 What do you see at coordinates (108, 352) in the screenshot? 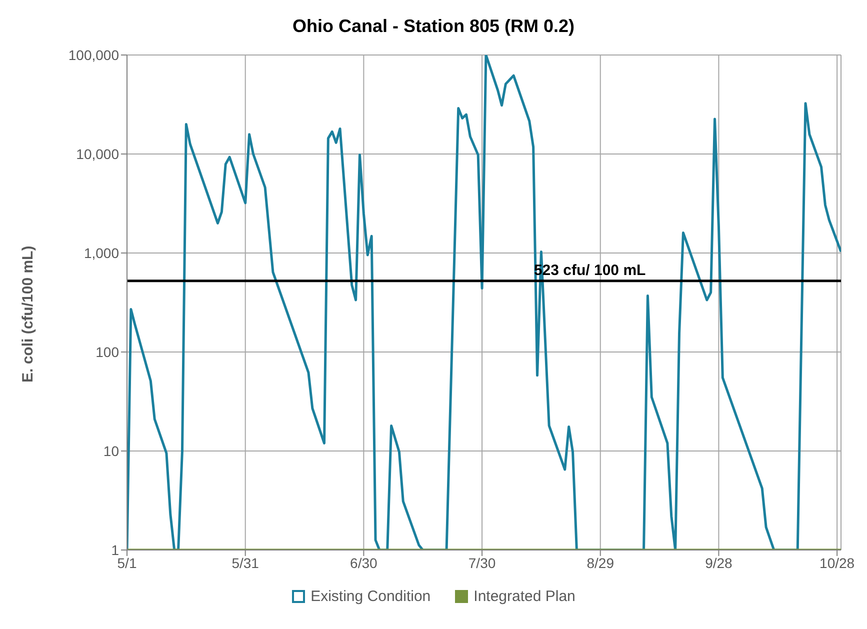
I see `y-tick-label: 100` at bounding box center [108, 352].